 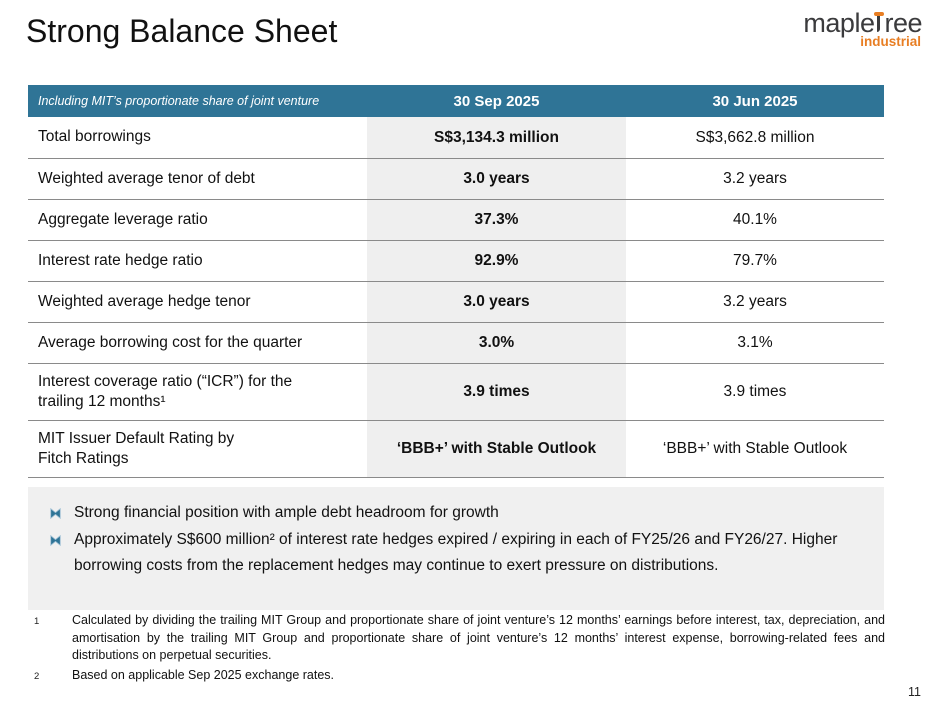 I want to click on logo-wordmark: maple ree, so click(x=862, y=23).